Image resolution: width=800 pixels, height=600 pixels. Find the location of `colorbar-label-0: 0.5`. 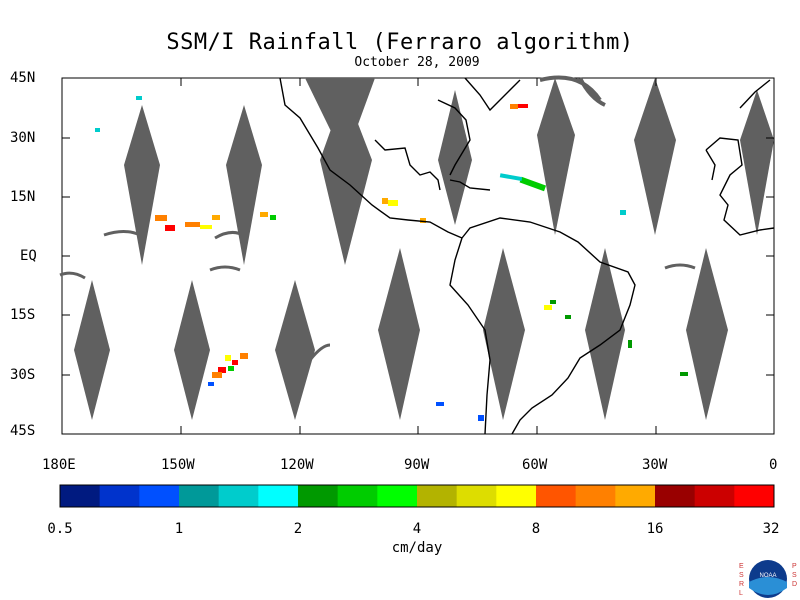

colorbar-label-0: 0.5 is located at coordinates (60, 529).